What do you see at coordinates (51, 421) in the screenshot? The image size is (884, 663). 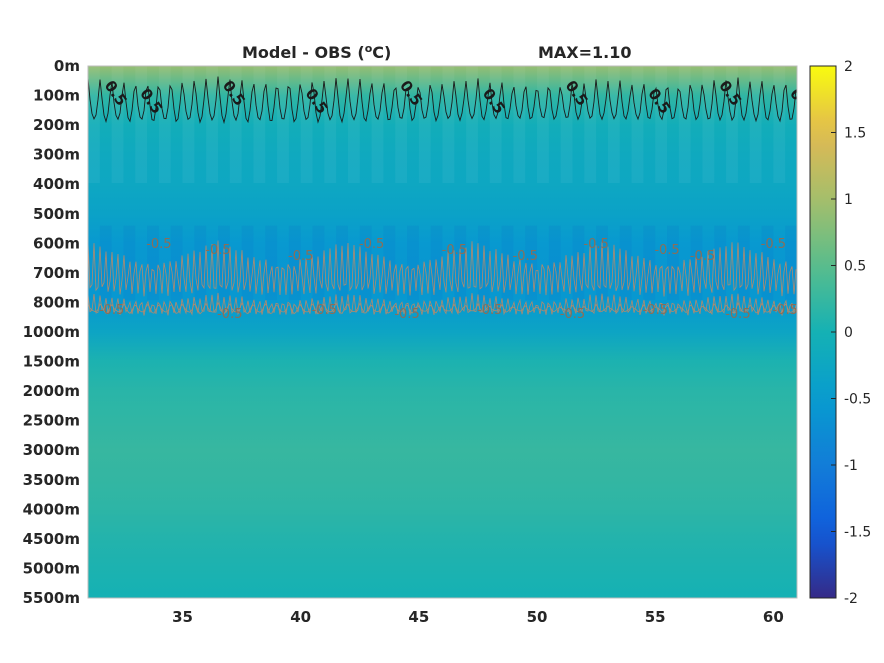 I see `y-tick-label: 2500m` at bounding box center [51, 421].